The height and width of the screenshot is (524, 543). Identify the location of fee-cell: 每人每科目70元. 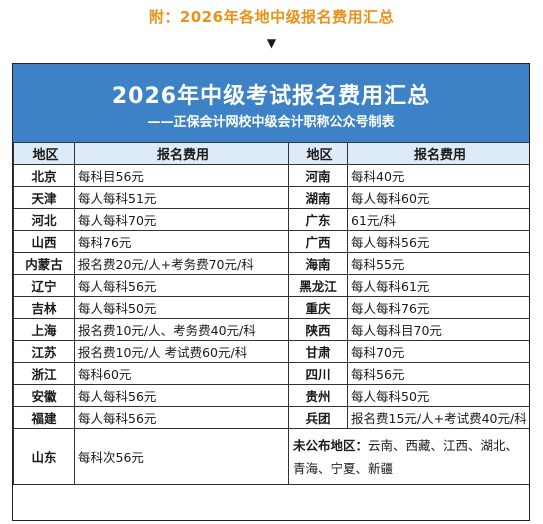
(438, 329).